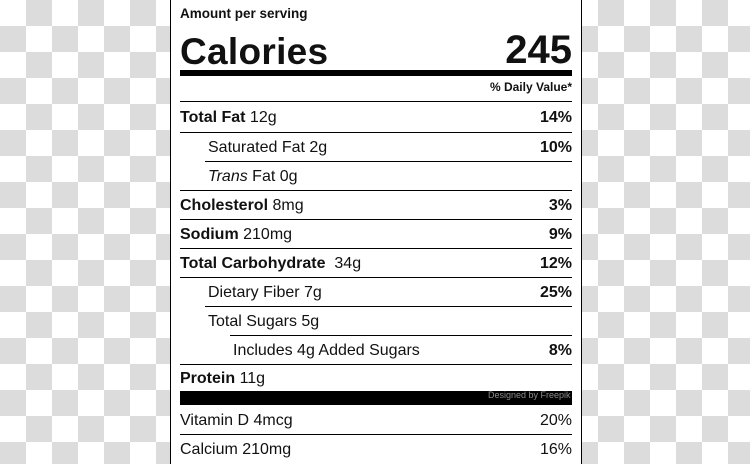 The width and height of the screenshot is (750, 464). I want to click on nutrient-amount: 34g, so click(343, 263).